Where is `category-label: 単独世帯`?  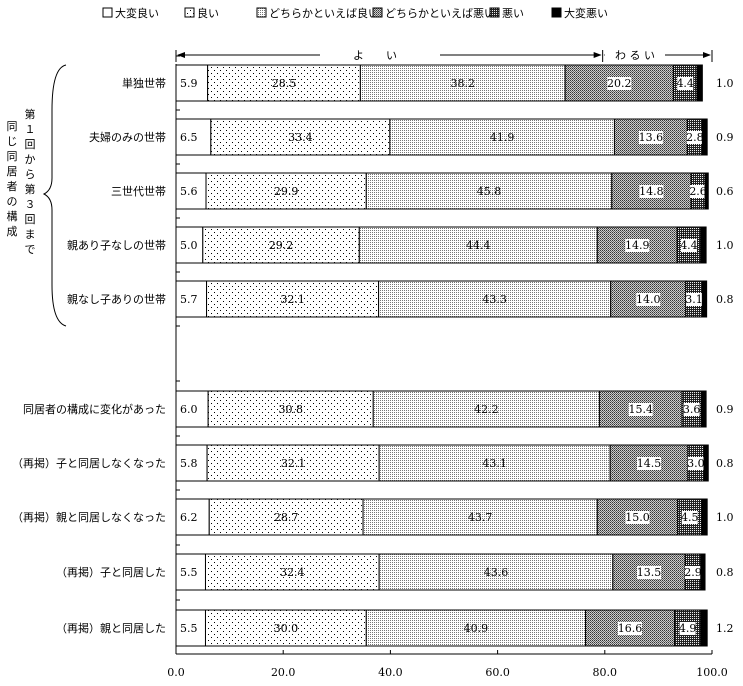
category-label: 単独世帯 is located at coordinates (144, 83).